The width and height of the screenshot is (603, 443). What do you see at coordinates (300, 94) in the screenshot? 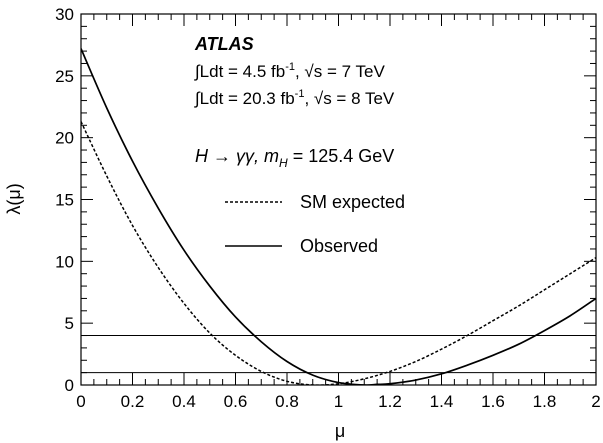
I see `lumi-8tev-exponent: -1` at bounding box center [300, 94].